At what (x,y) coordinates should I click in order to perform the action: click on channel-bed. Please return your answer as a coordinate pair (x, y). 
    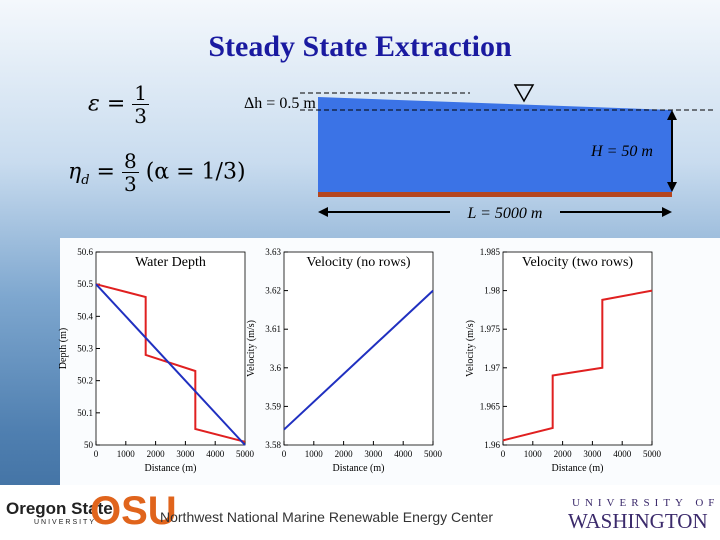
    Looking at the image, I should click on (495, 194).